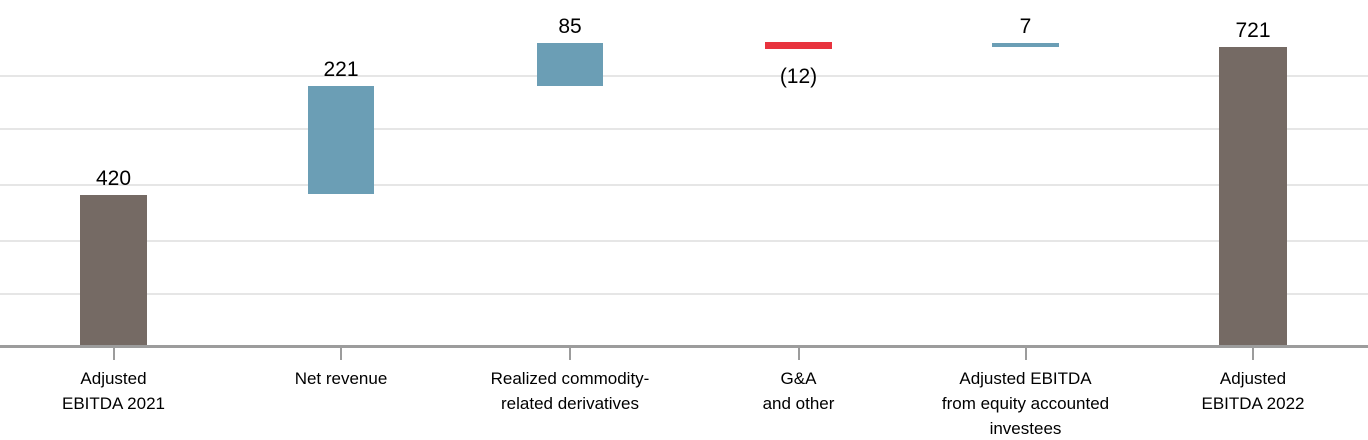 Image resolution: width=1368 pixels, height=440 pixels. What do you see at coordinates (570, 378) in the screenshot?
I see `category-label-line: Realized commodity-` at bounding box center [570, 378].